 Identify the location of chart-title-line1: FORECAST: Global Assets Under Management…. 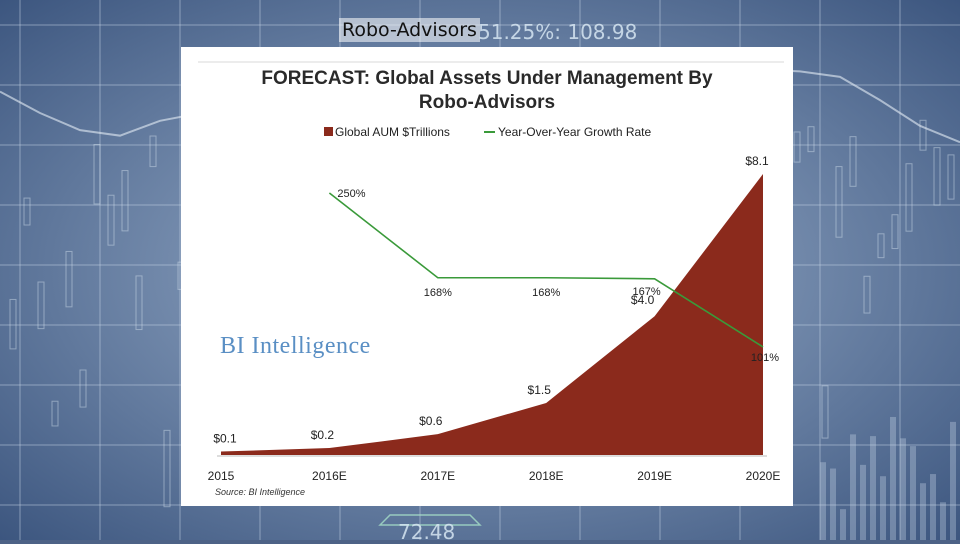
(487, 78).